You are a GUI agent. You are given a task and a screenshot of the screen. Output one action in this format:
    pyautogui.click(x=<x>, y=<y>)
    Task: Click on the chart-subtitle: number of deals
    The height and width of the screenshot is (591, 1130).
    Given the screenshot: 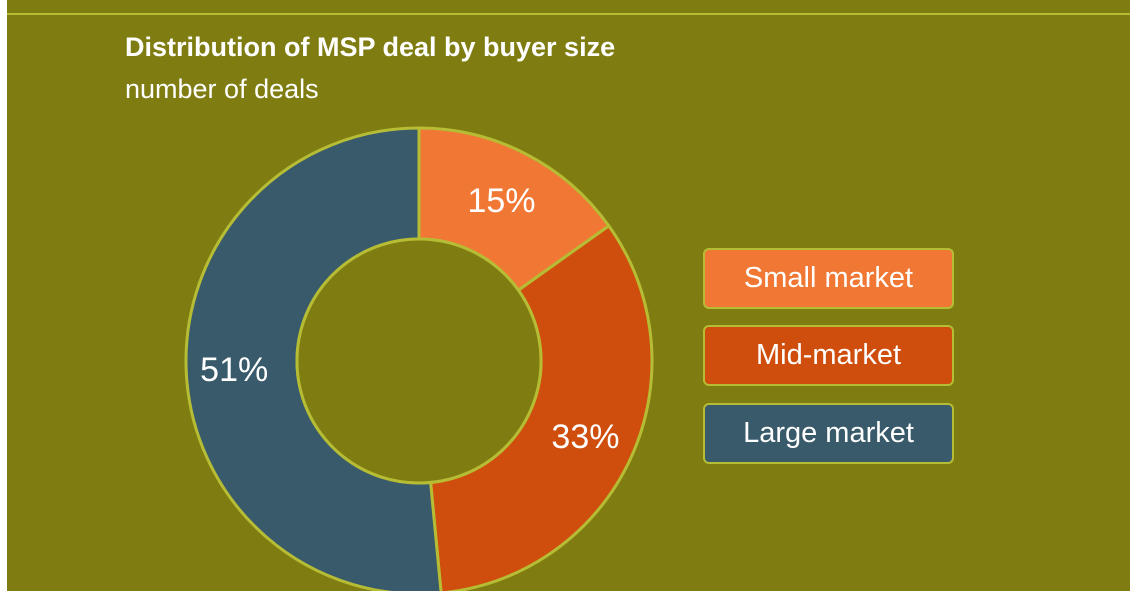 What is the action you would take?
    pyautogui.click(x=222, y=89)
    